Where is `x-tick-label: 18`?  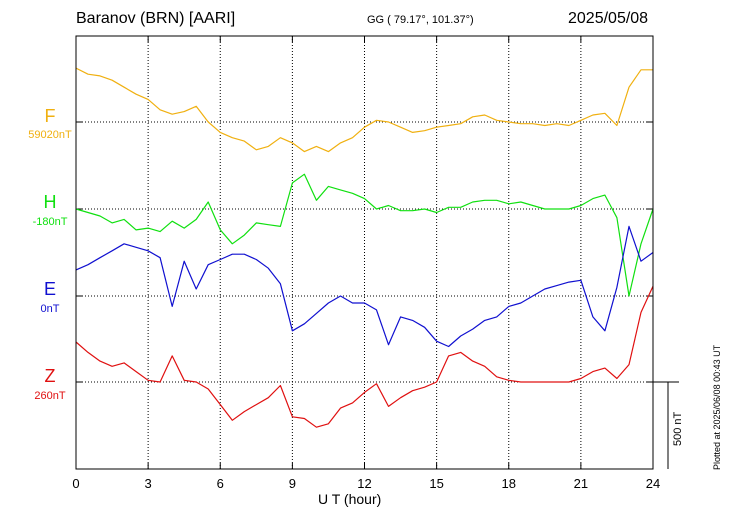 x-tick-label: 18 is located at coordinates (509, 483).